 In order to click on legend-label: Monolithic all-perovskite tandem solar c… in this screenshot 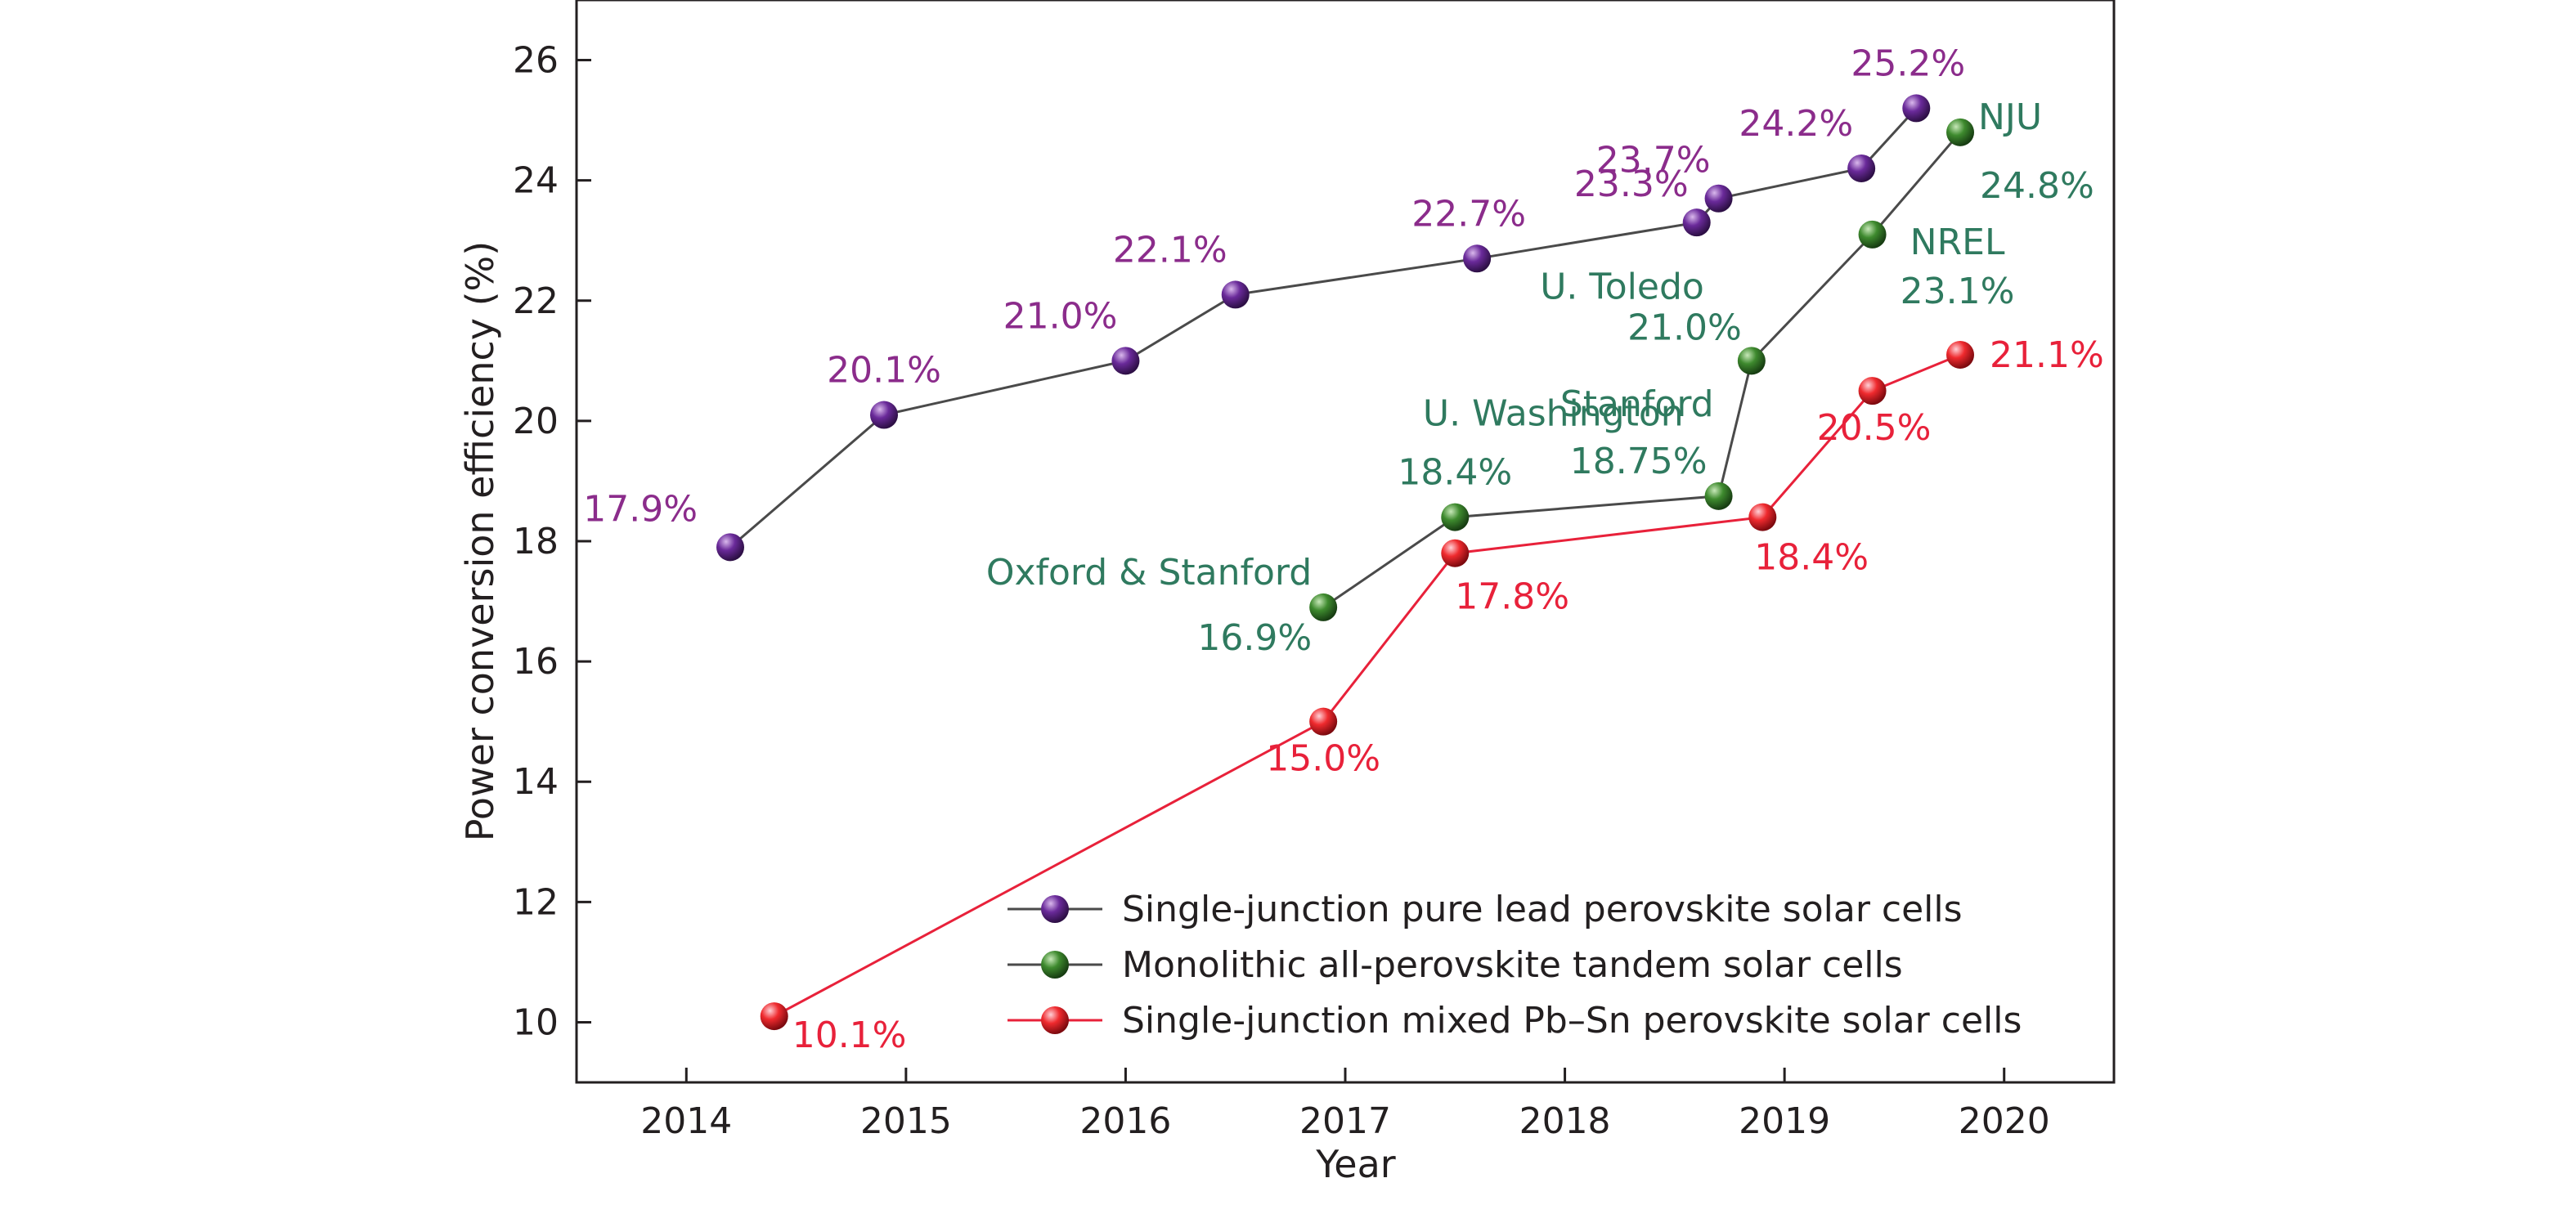, I will do `click(1512, 965)`.